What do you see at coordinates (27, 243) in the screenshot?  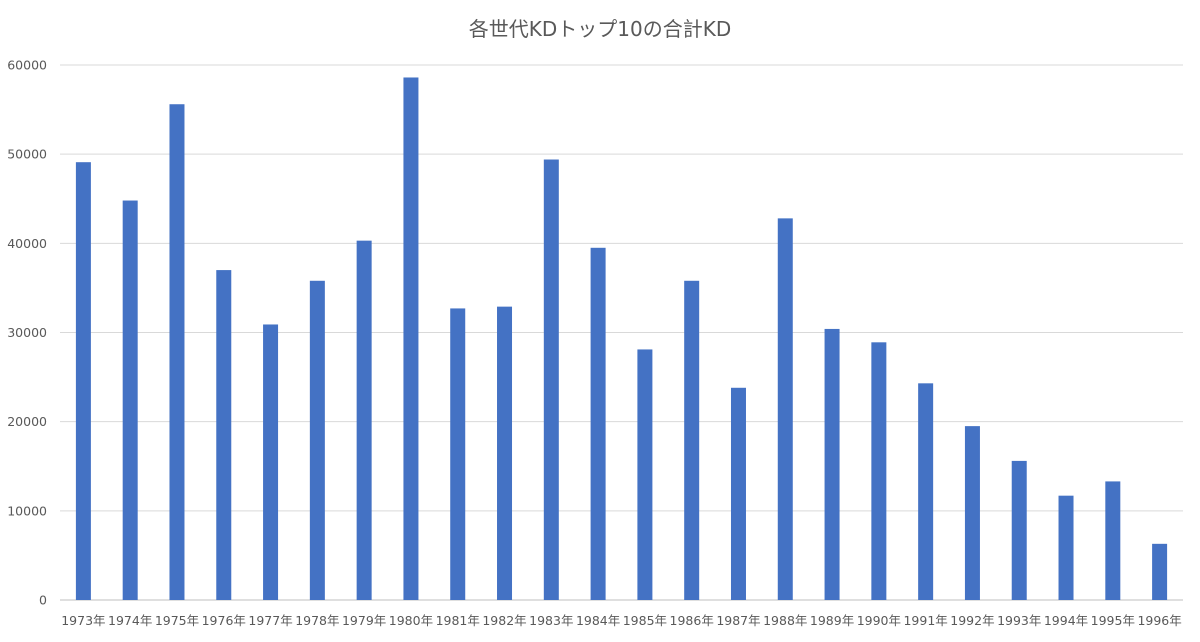 I see `y-tick-label: 40000` at bounding box center [27, 243].